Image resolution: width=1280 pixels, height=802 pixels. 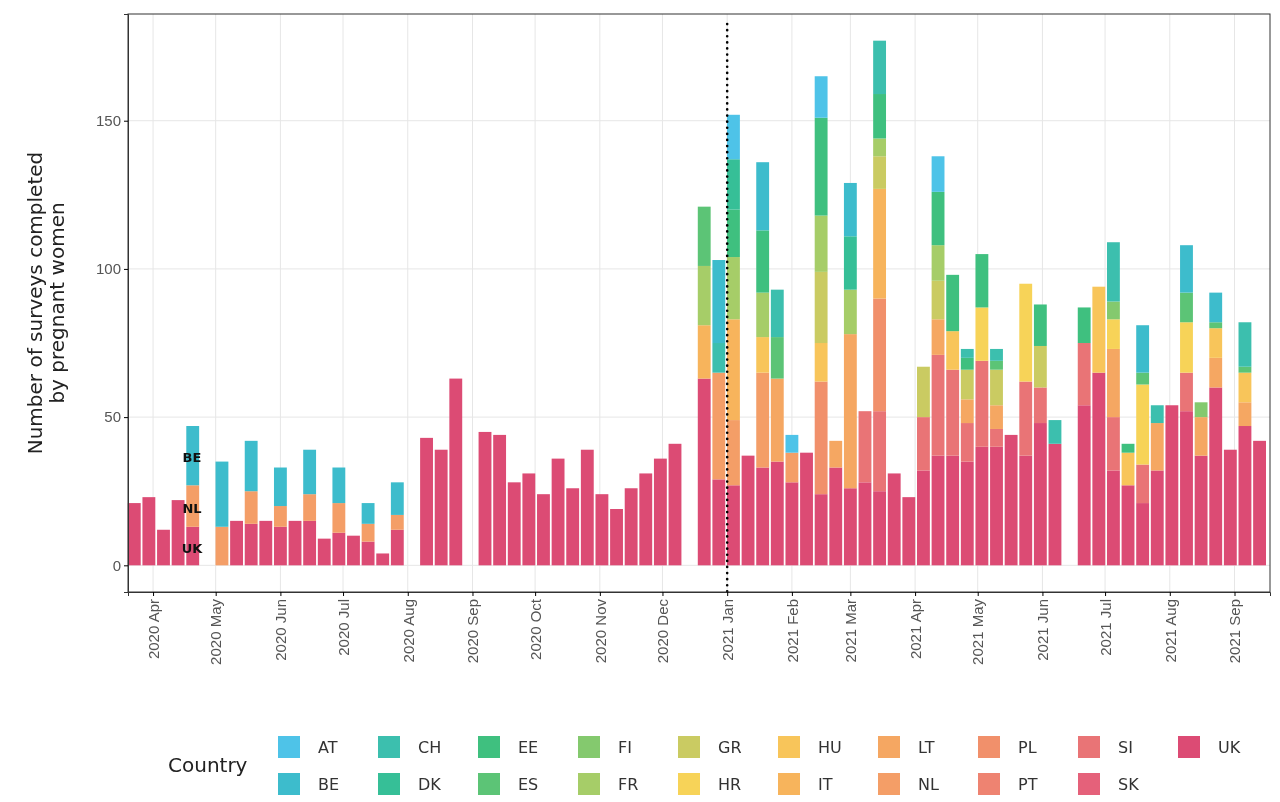 What do you see at coordinates (1027, 747) in the screenshot?
I see `legend-label: PL` at bounding box center [1027, 747].